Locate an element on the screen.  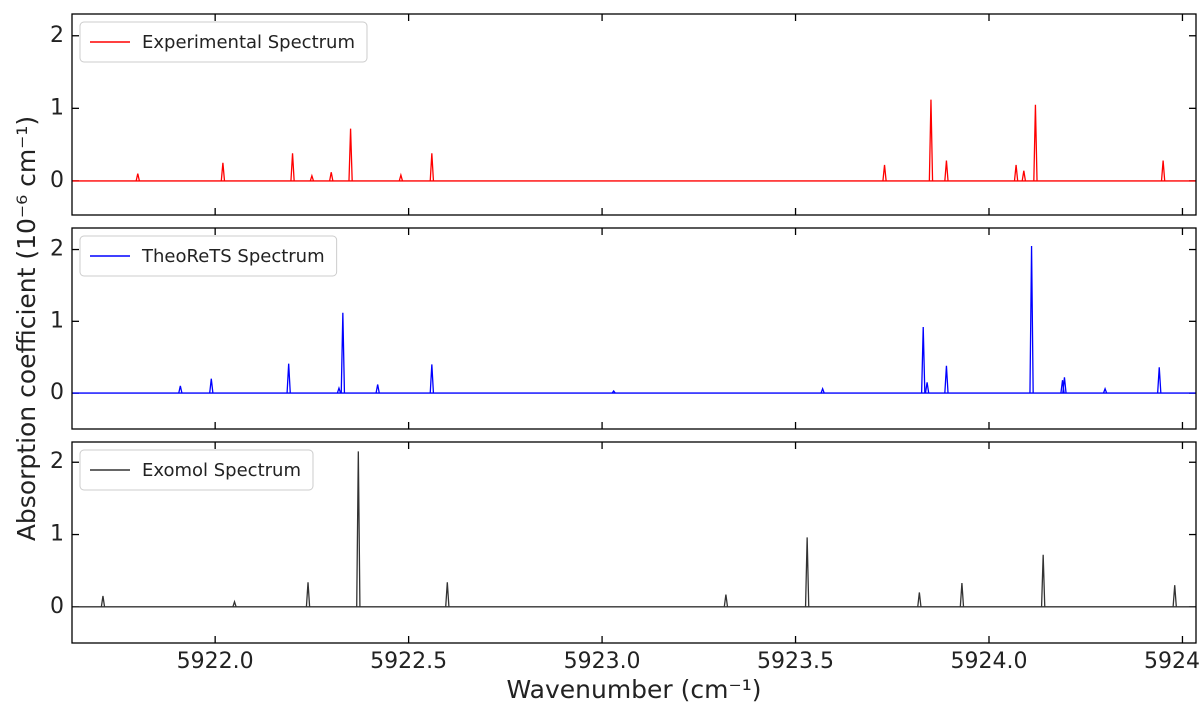
x-tick-label: 5923.5 is located at coordinates (795, 661).